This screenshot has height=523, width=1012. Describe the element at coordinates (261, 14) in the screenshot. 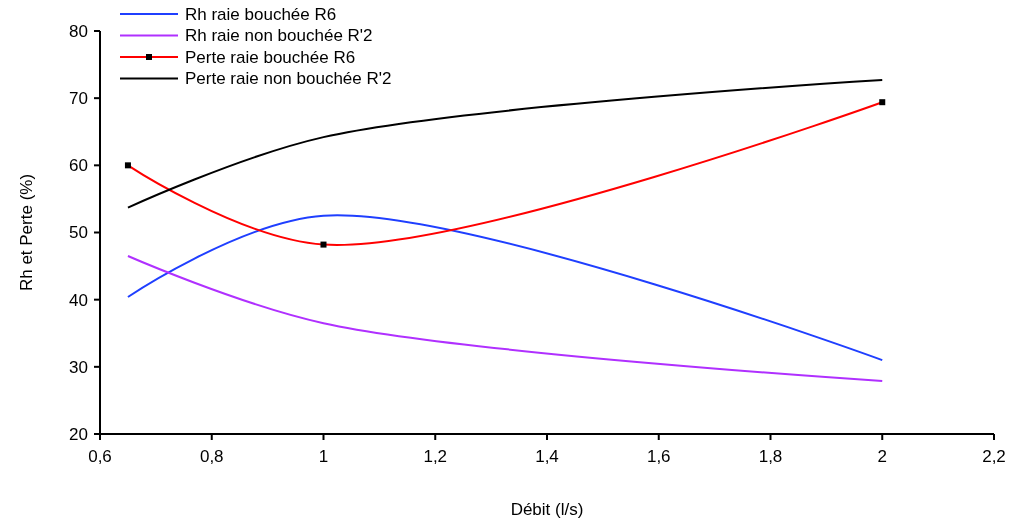

I see `legend-label: Rh raie bouchée R6` at that location.